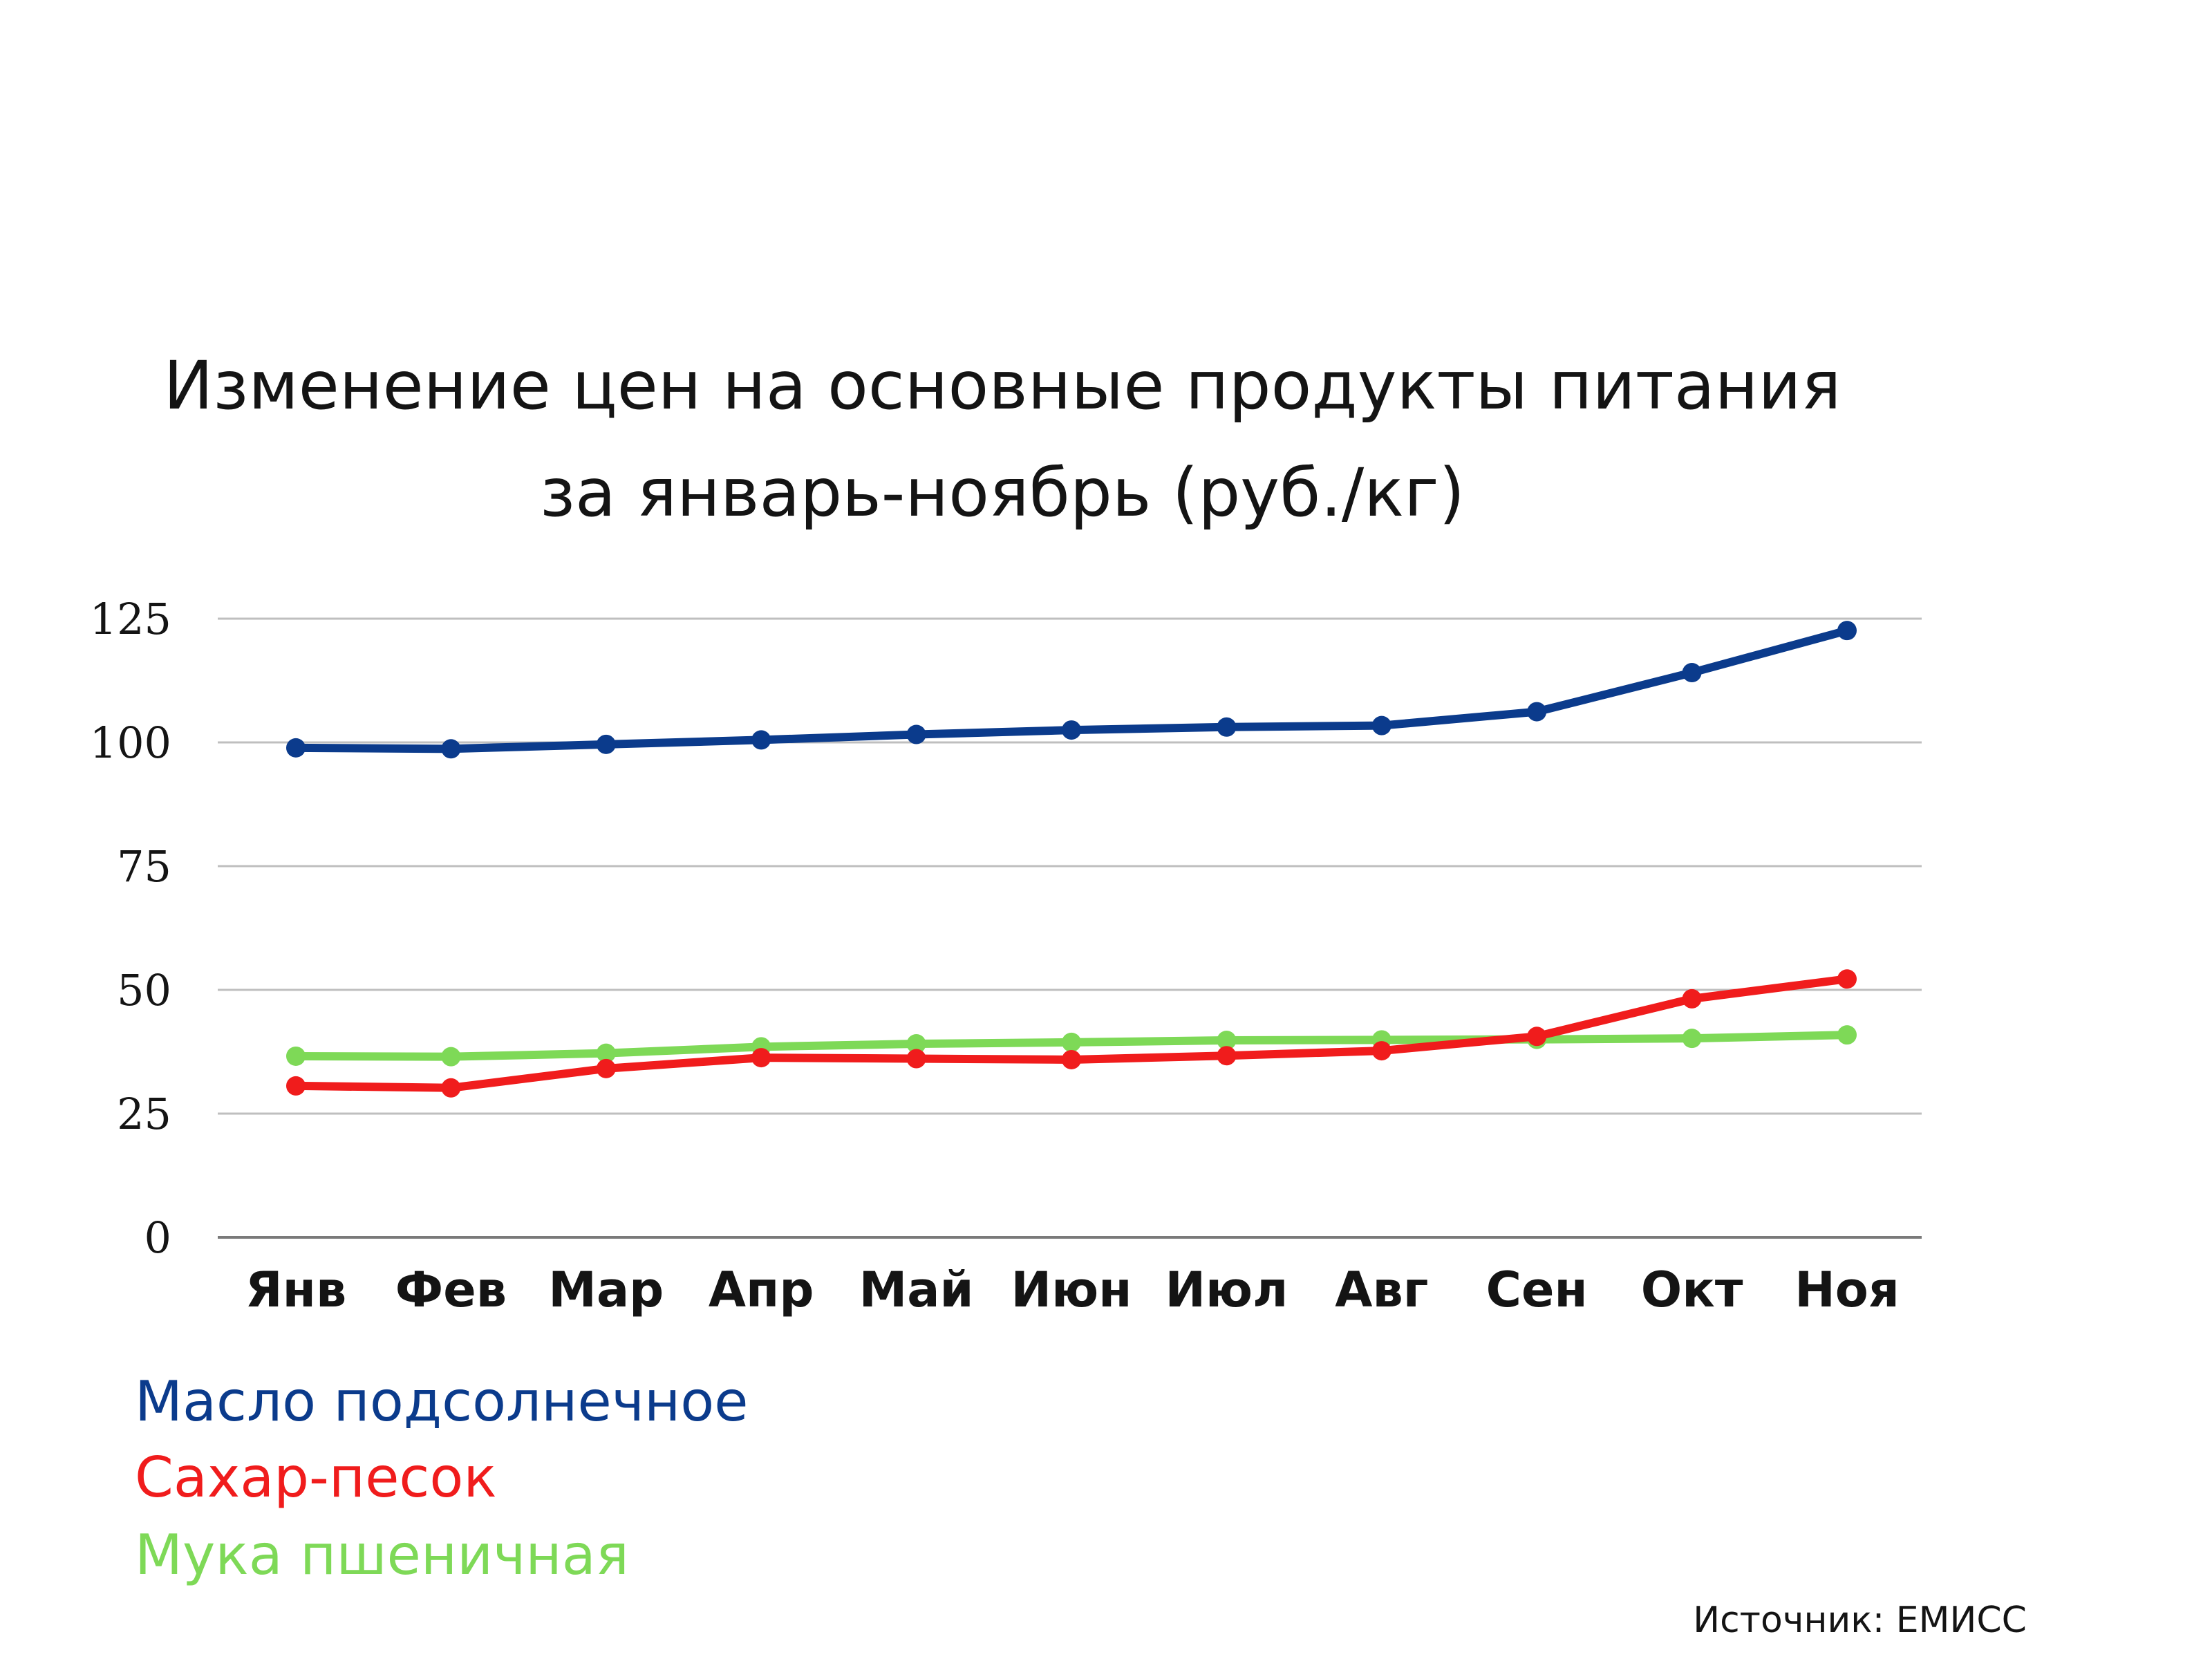 The height and width of the screenshot is (1659, 2212). What do you see at coordinates (1381, 1290) in the screenshot?
I see `x-tick-label: Авг` at bounding box center [1381, 1290].